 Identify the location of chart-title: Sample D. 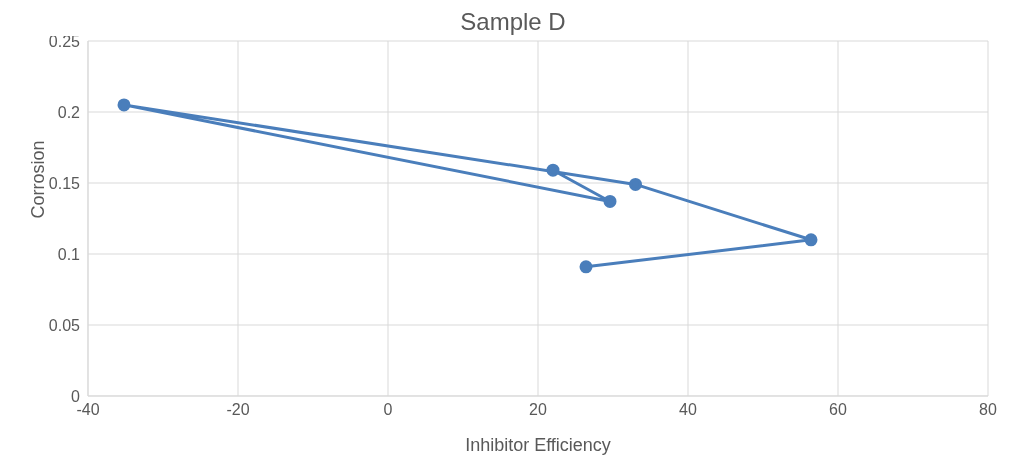
(513, 21).